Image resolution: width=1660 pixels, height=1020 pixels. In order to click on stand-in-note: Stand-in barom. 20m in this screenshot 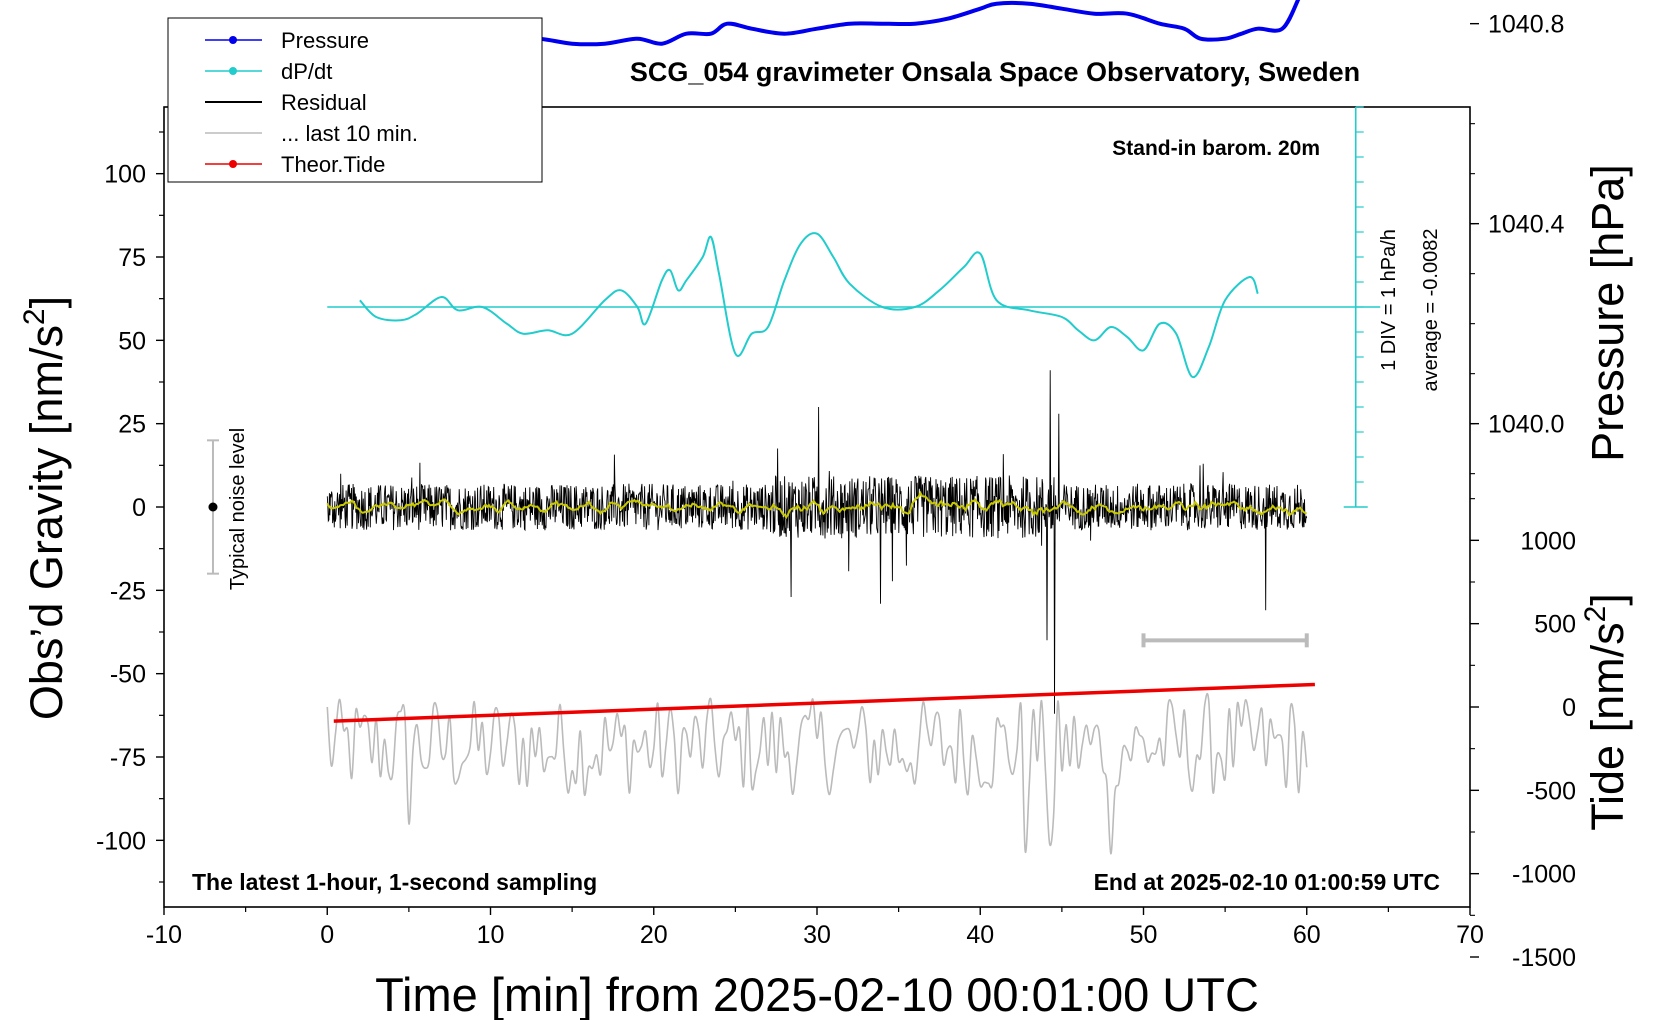, I will do `click(1216, 148)`.